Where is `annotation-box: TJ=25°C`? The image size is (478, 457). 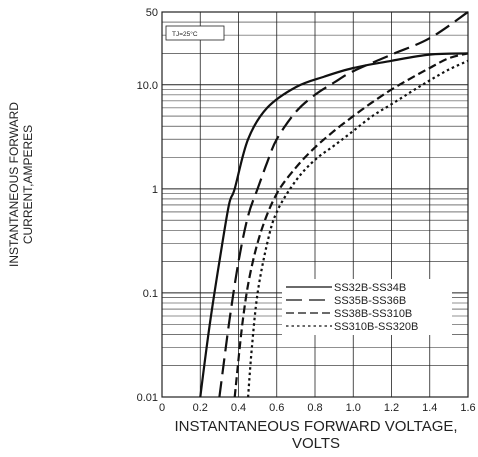
annotation-box: TJ=25°C is located at coordinates (195, 33).